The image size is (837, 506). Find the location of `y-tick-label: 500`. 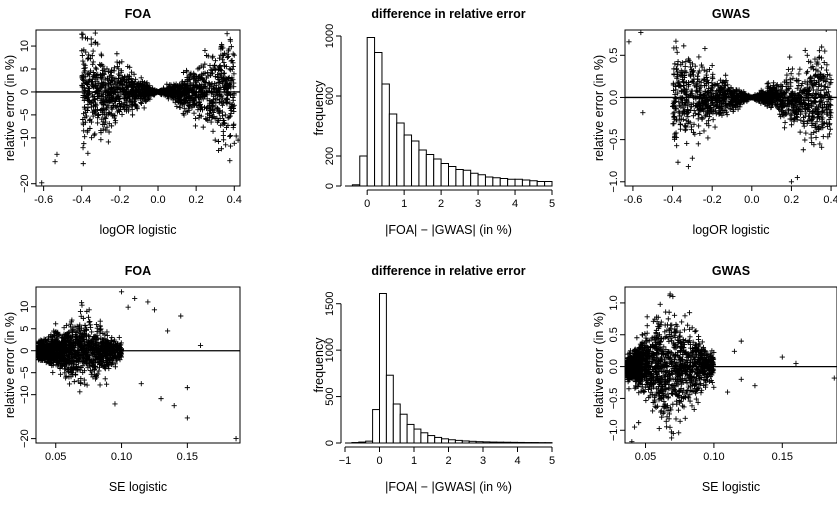

y-tick-label: 500 is located at coordinates (330, 396).